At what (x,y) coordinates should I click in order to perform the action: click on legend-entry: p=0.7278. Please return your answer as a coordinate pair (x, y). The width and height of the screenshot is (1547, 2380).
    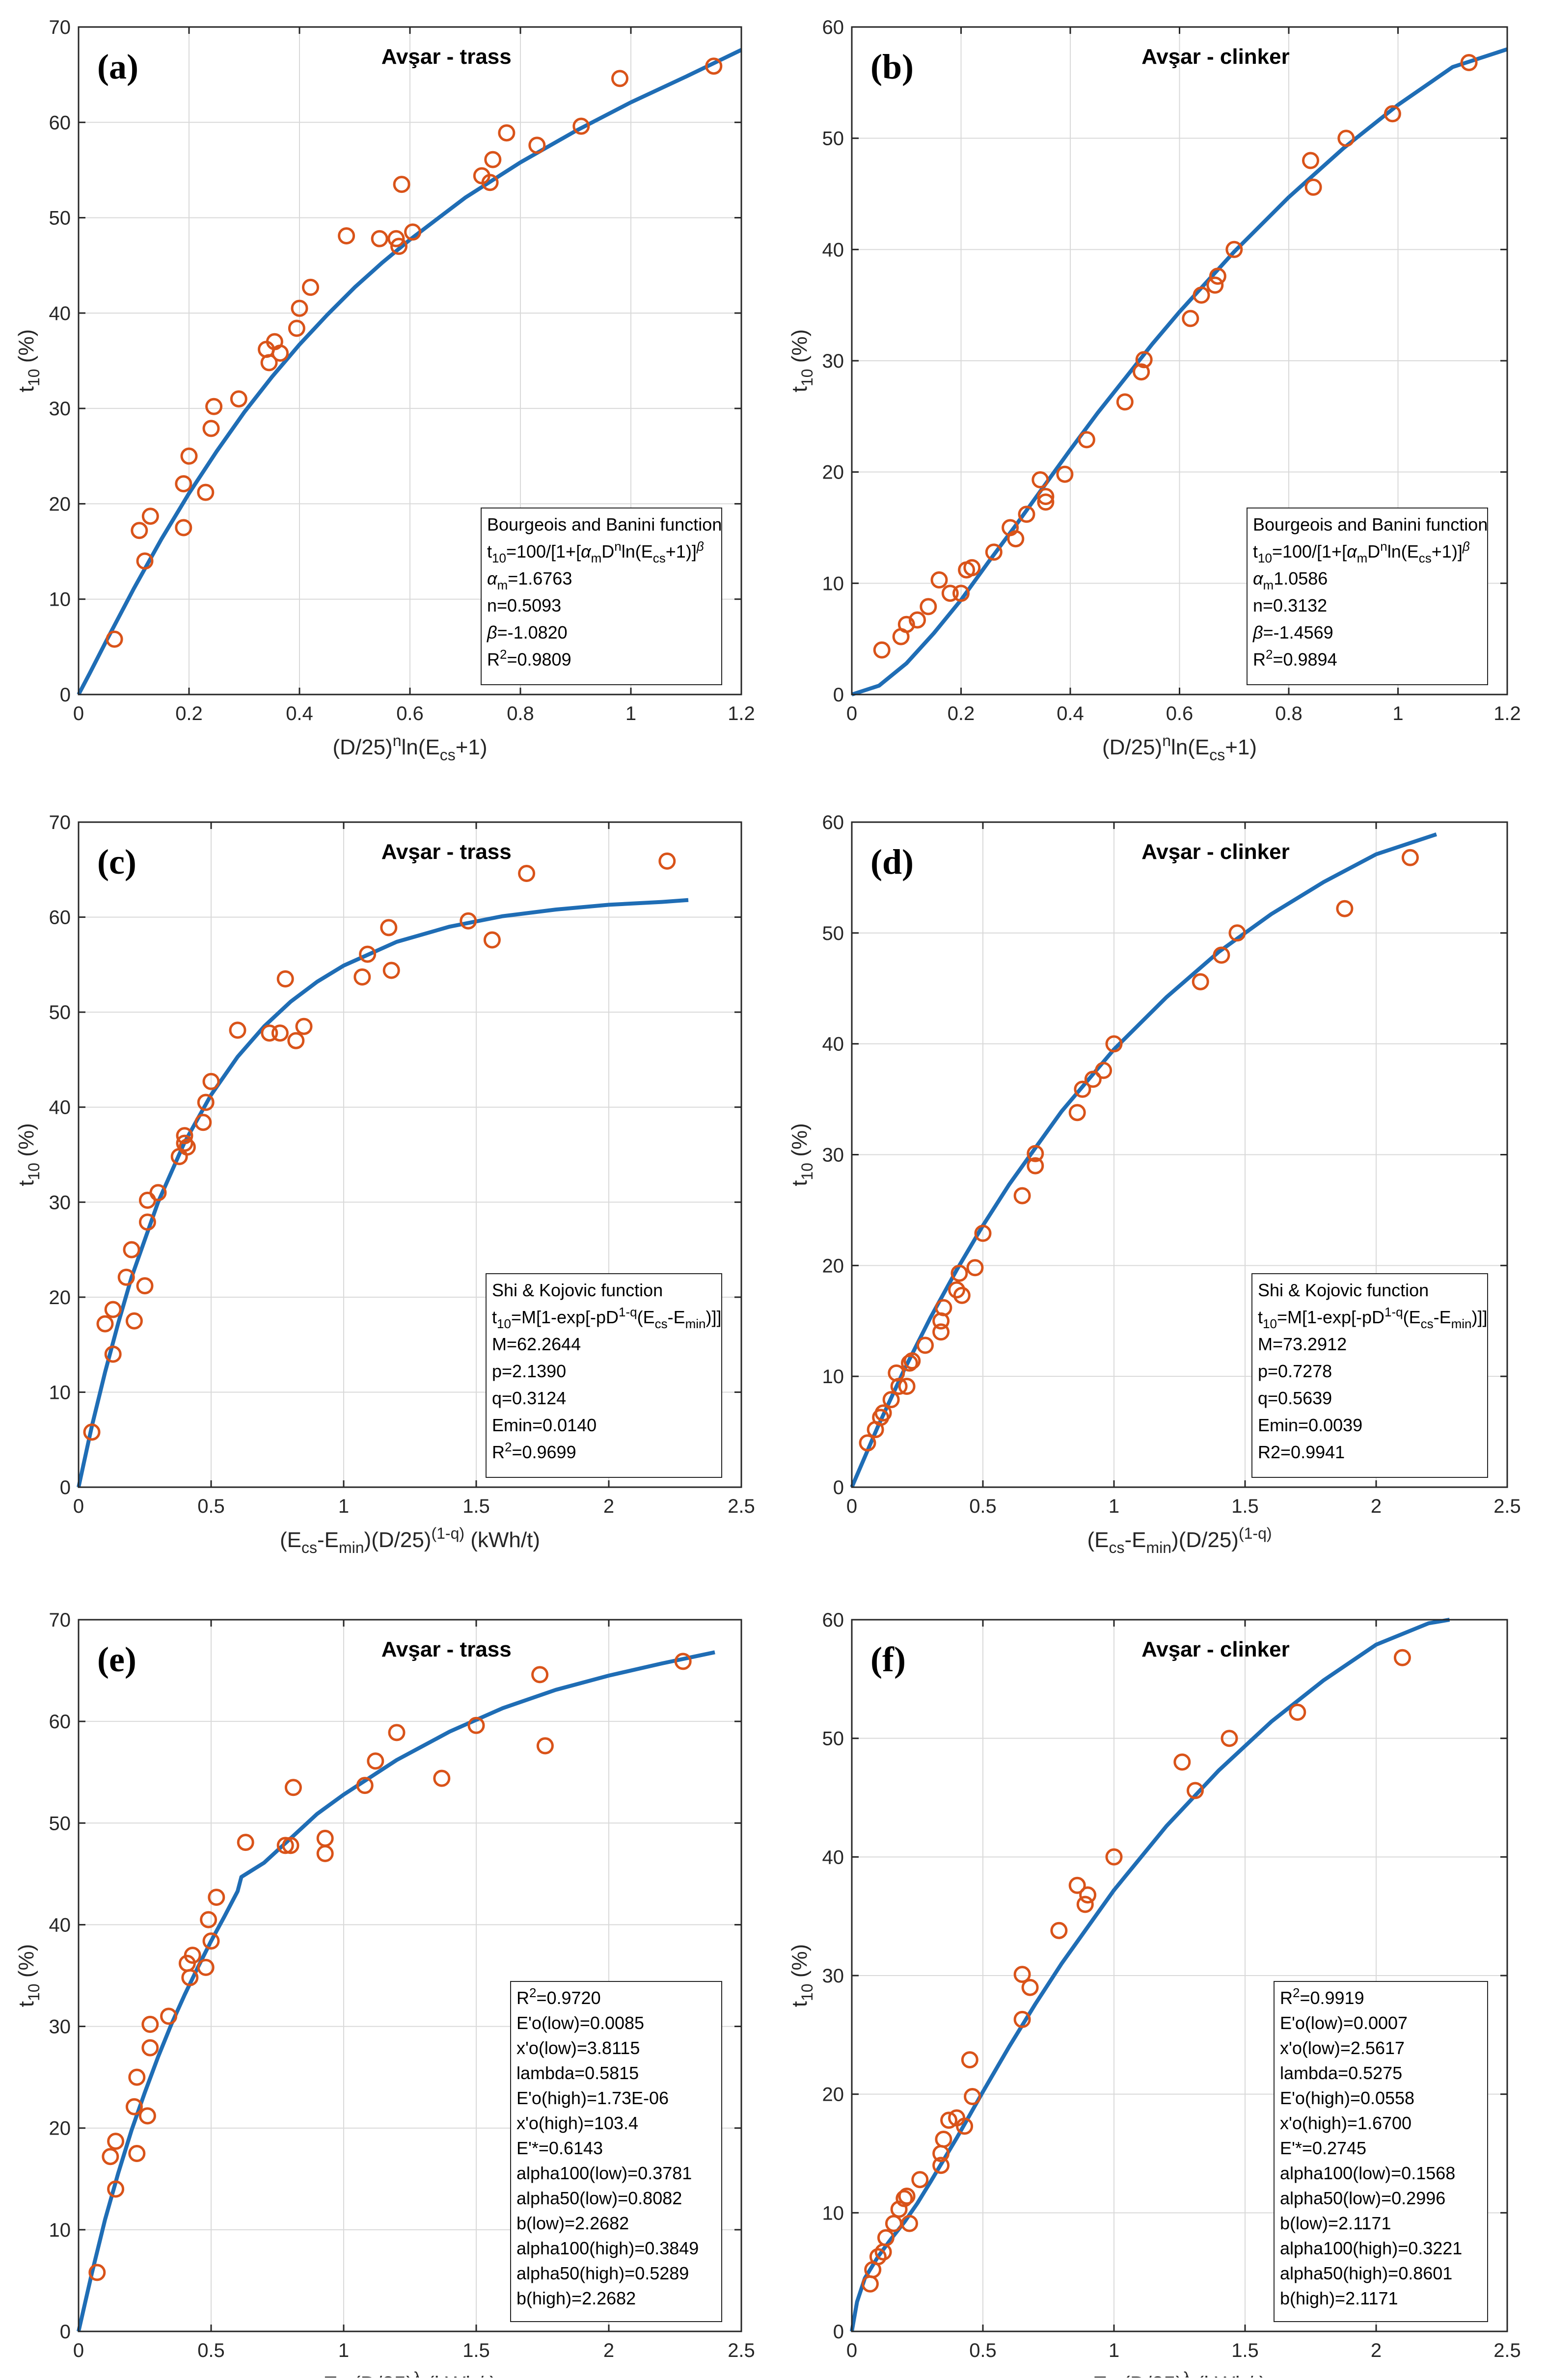
    Looking at the image, I should click on (1295, 1371).